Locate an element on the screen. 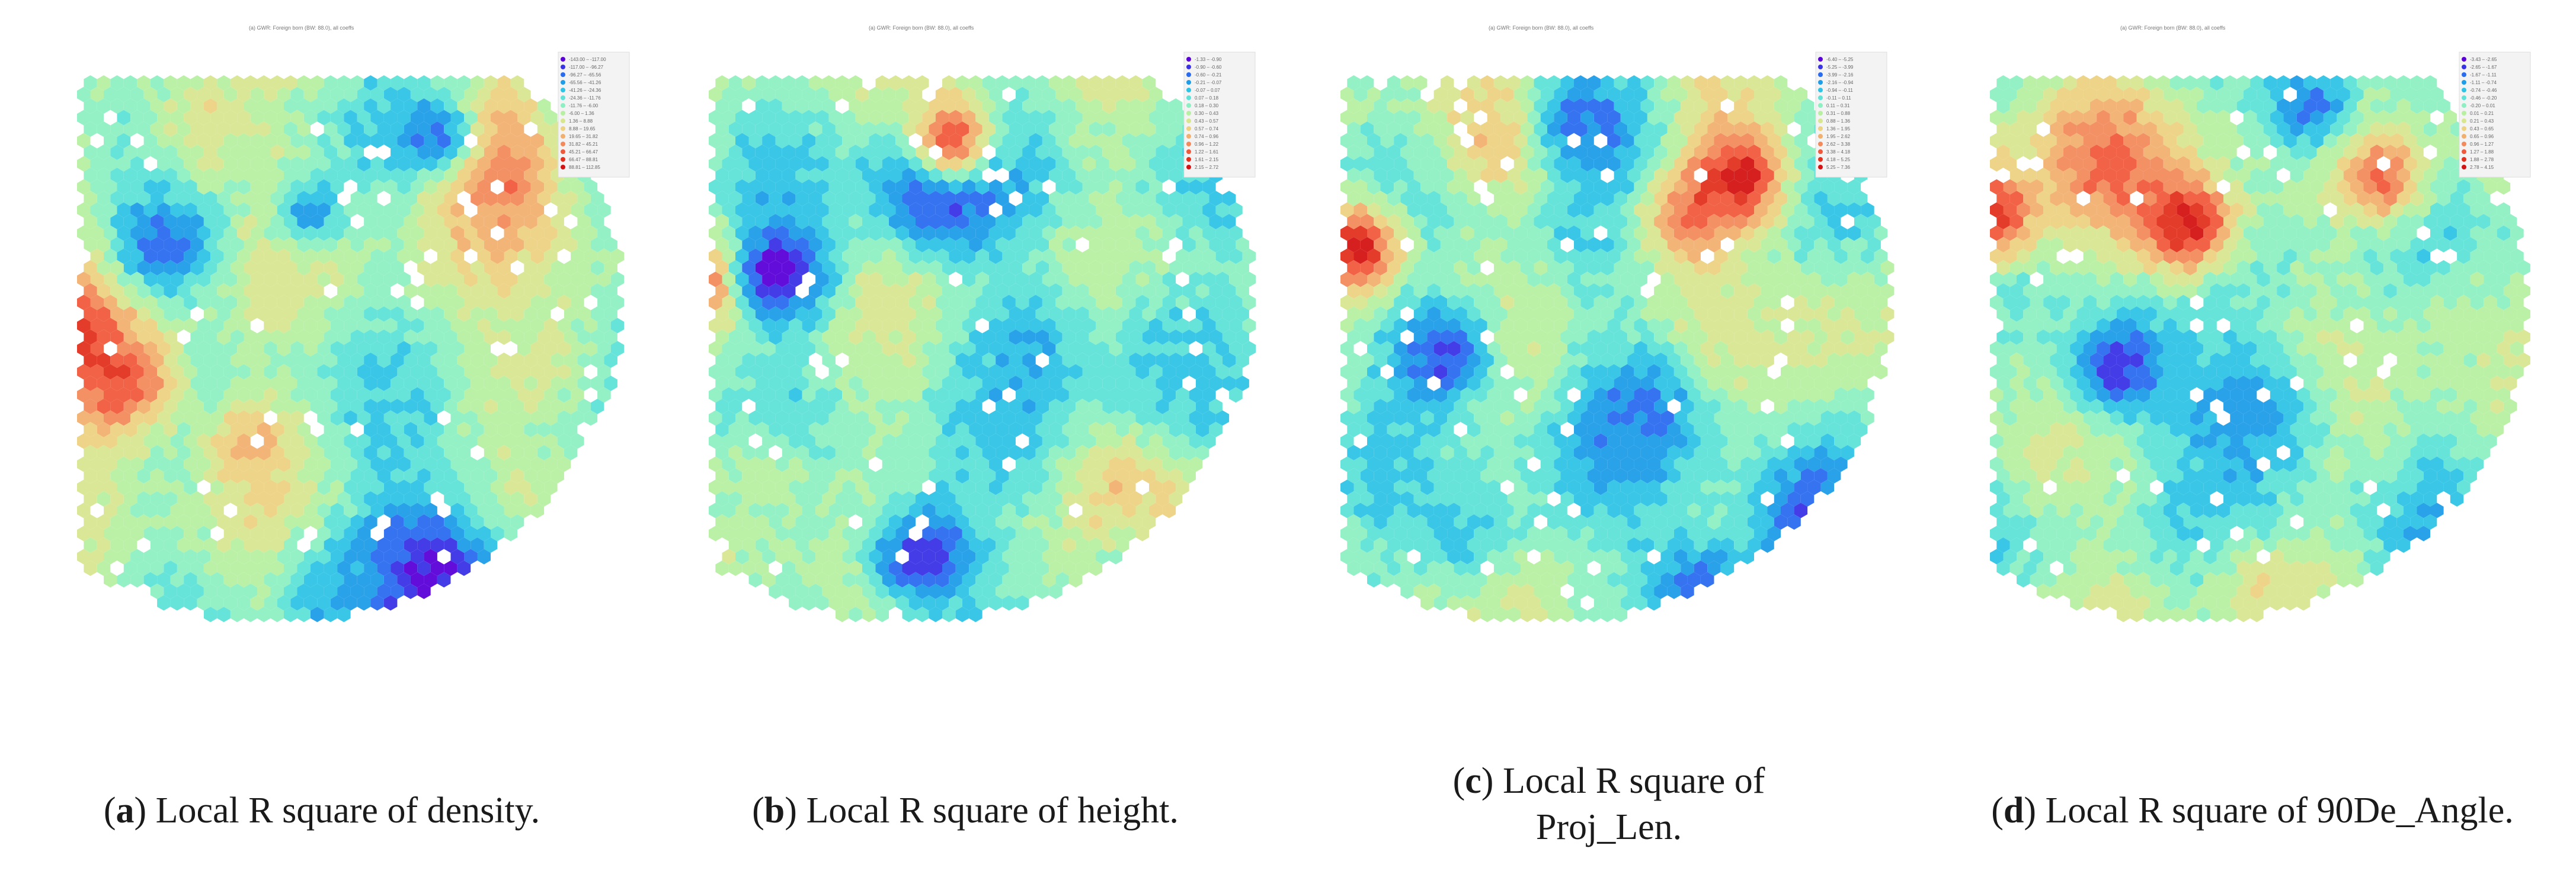  legend-swatch is located at coordinates (1188, 151).